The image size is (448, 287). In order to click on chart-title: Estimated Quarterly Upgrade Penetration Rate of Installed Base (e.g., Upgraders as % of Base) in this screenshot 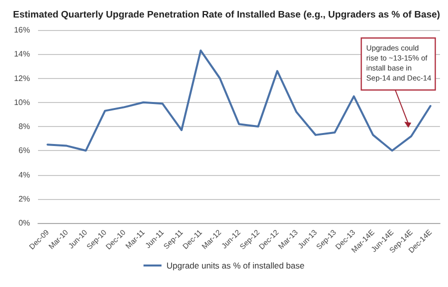, I will do `click(226, 15)`.